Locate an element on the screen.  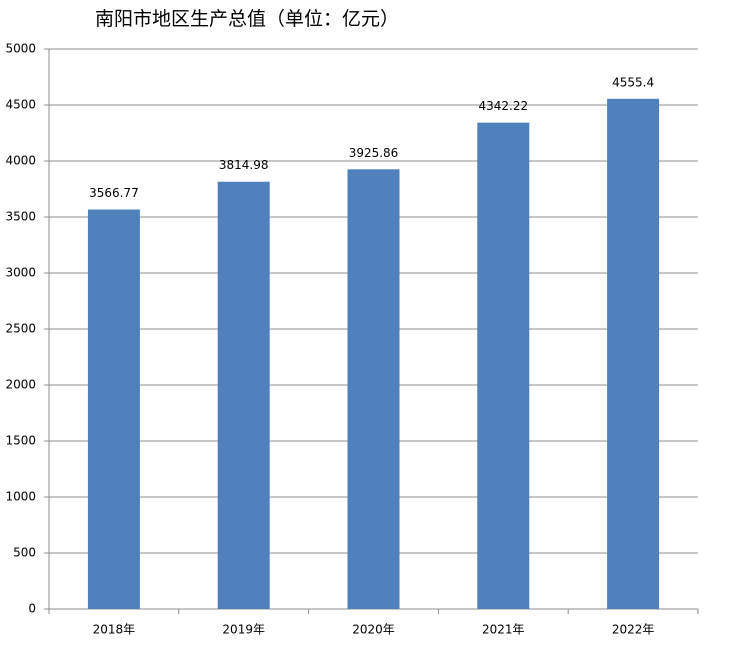
x-tick-label: 2019年 is located at coordinates (243, 630).